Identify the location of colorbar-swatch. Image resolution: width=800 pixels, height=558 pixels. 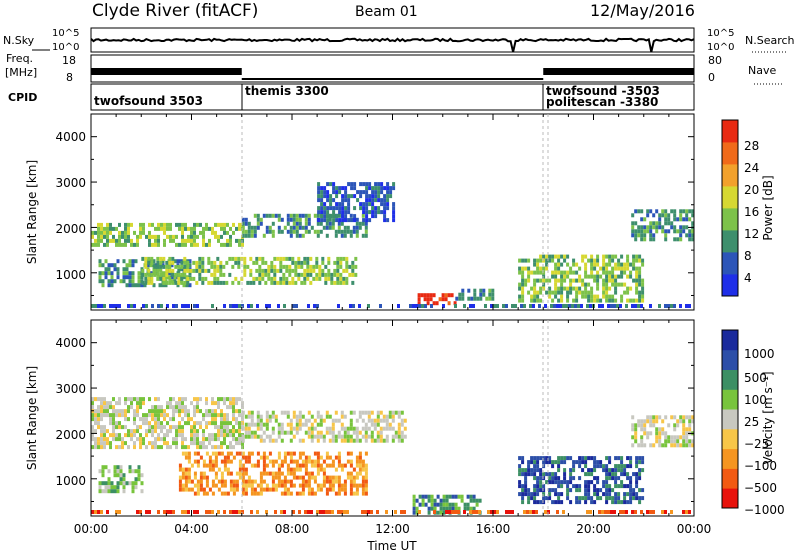
(730, 478).